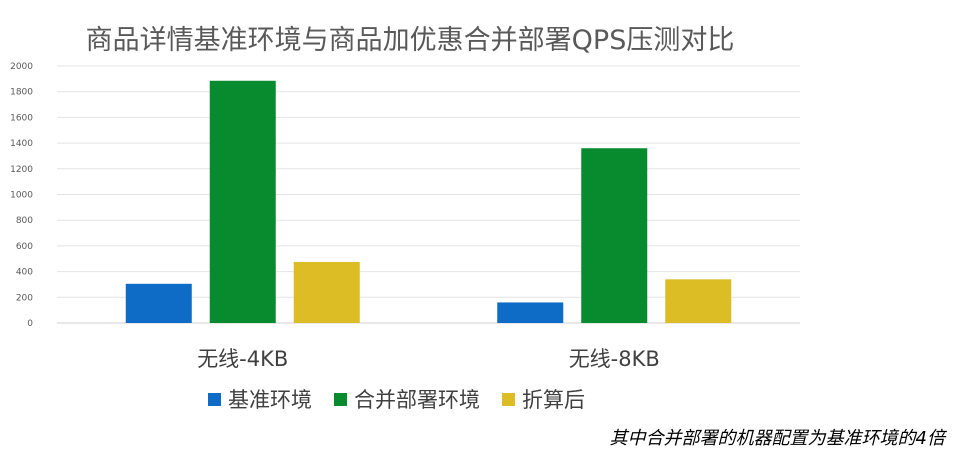 The width and height of the screenshot is (959, 450). I want to click on legend-item-baseline: 基准环境, so click(260, 399).